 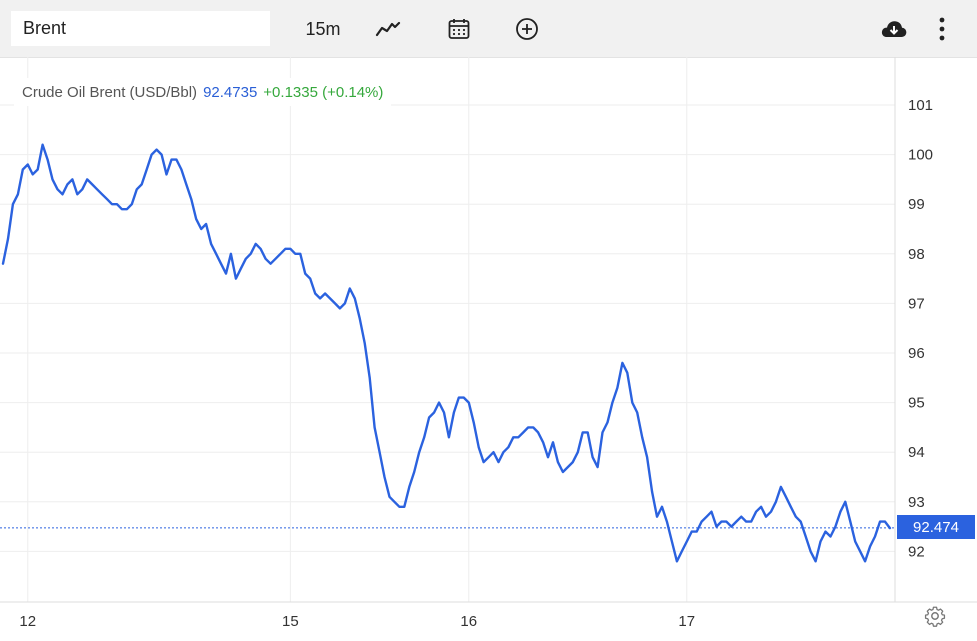 I want to click on y-tick-label: 97, so click(x=916, y=303).